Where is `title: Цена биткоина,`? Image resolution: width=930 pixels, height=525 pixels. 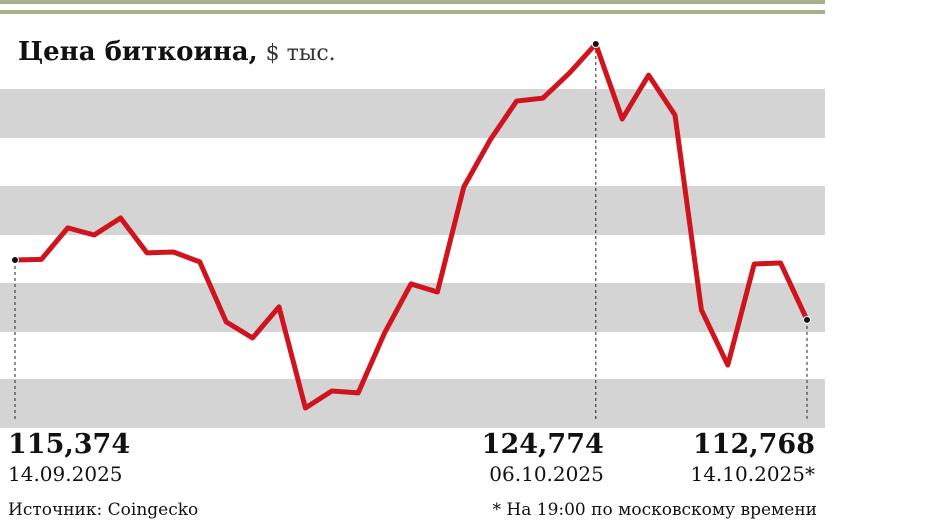 title: Цена биткоина, is located at coordinates (138, 52).